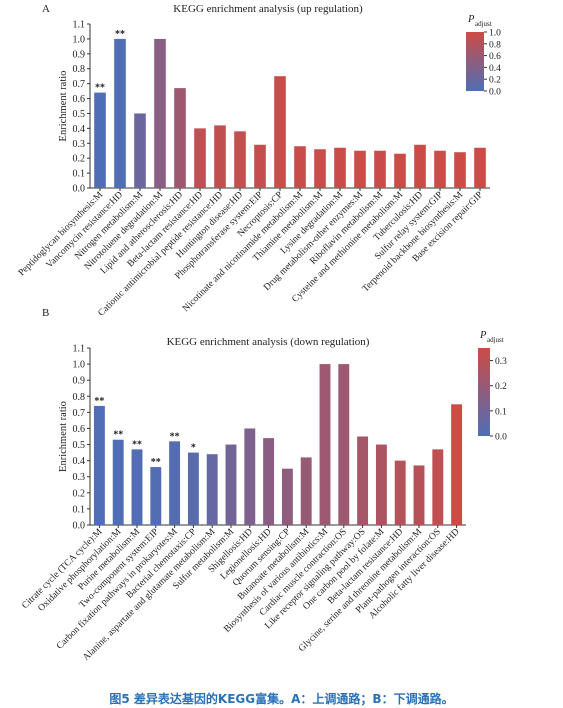 The height and width of the screenshot is (708, 563). What do you see at coordinates (501, 362) in the screenshot?
I see `colorbar-tick-label: 0.3` at bounding box center [501, 362].